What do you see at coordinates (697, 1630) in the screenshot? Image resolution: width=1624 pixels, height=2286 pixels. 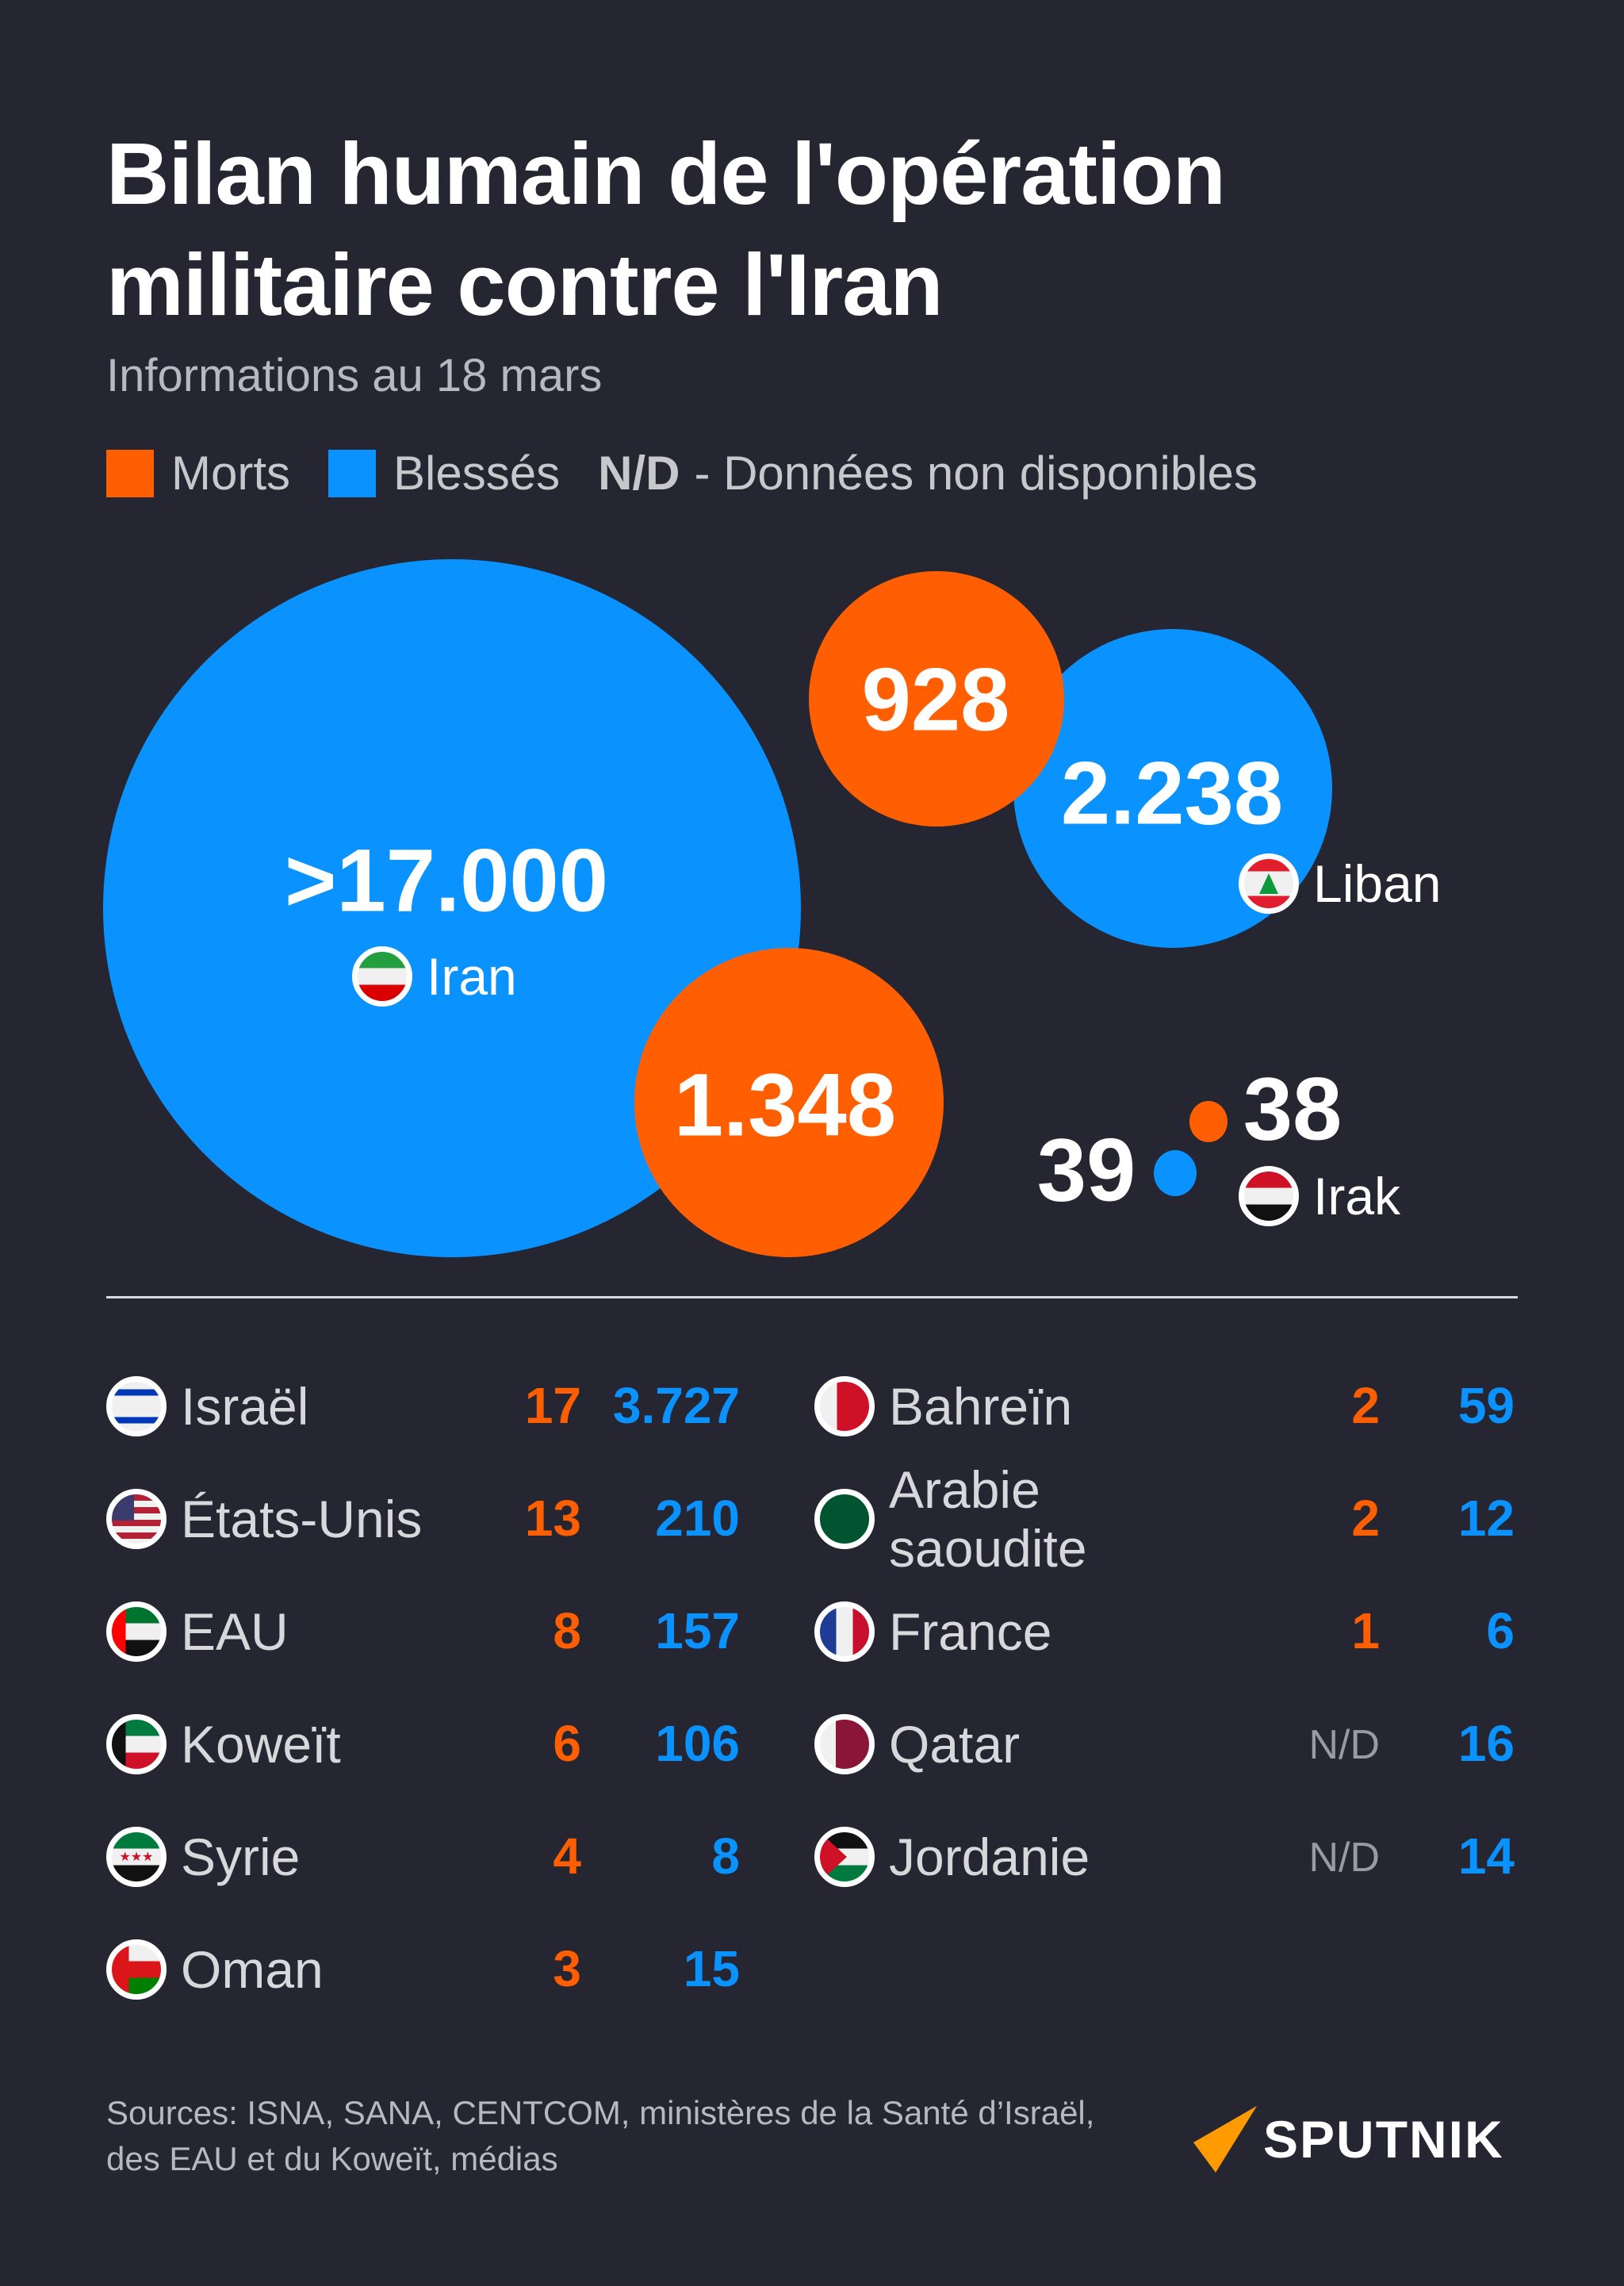 I see `injured-value: 157` at bounding box center [697, 1630].